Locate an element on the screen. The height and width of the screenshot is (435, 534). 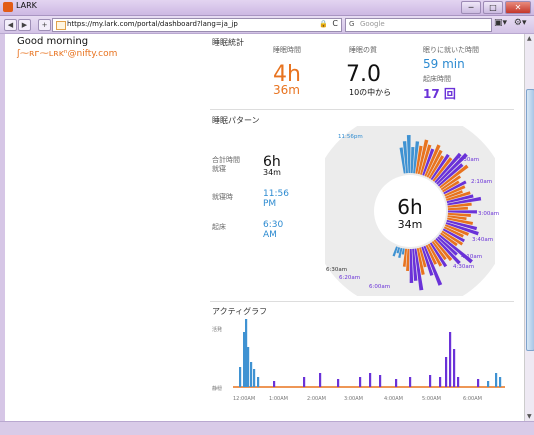
new-tab-button: + is located at coordinates (44, 25).